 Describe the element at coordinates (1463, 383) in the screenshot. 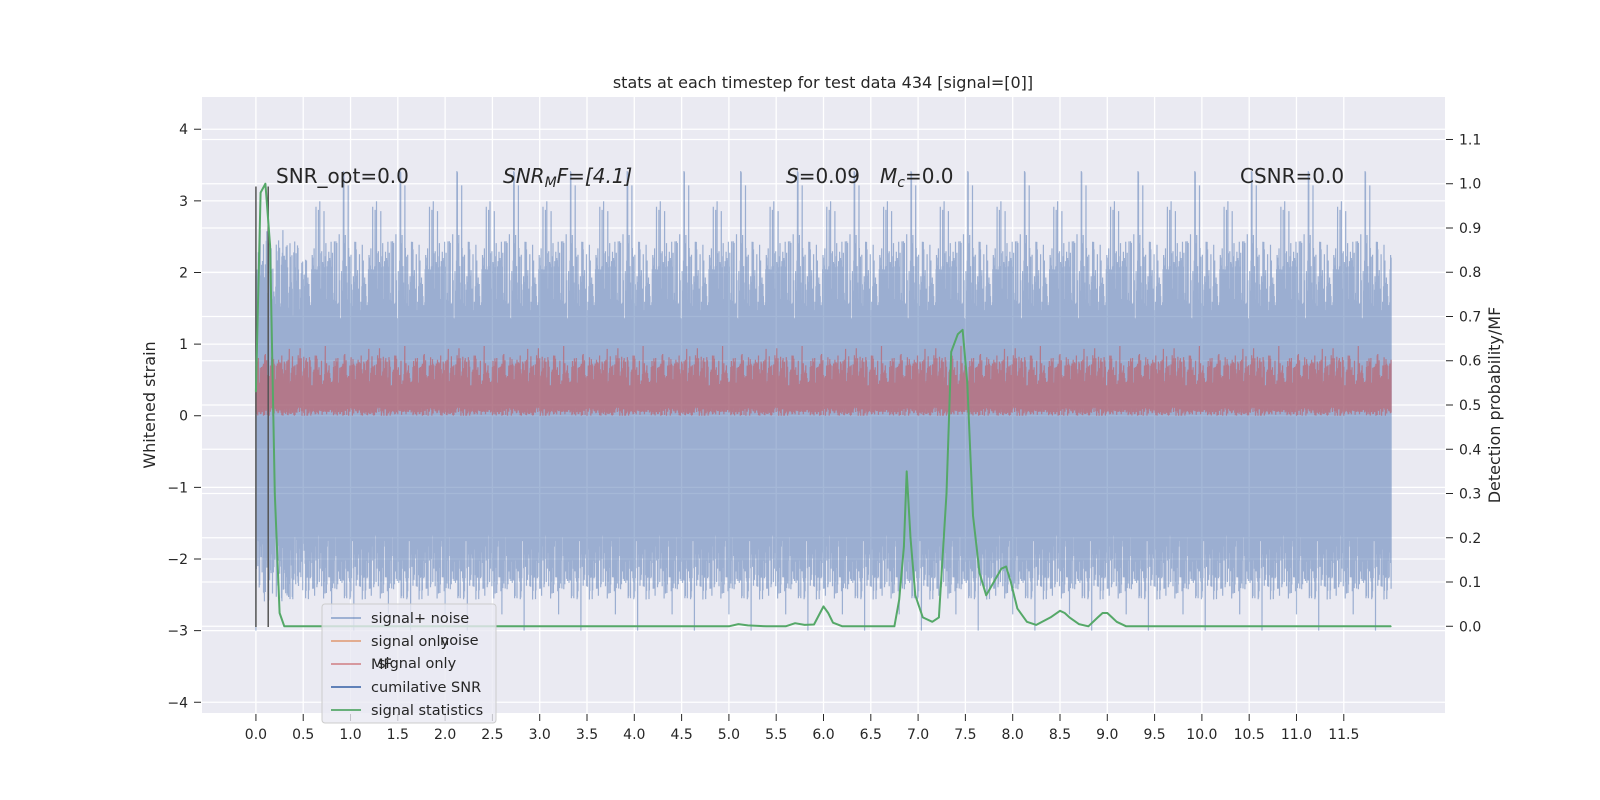

I see `y-axis-right-ticks: 1.1 1.0 0.9 0.8 0.7 0.6 0.5 0.4 0.3 0.2 0.1 0.0` at that location.